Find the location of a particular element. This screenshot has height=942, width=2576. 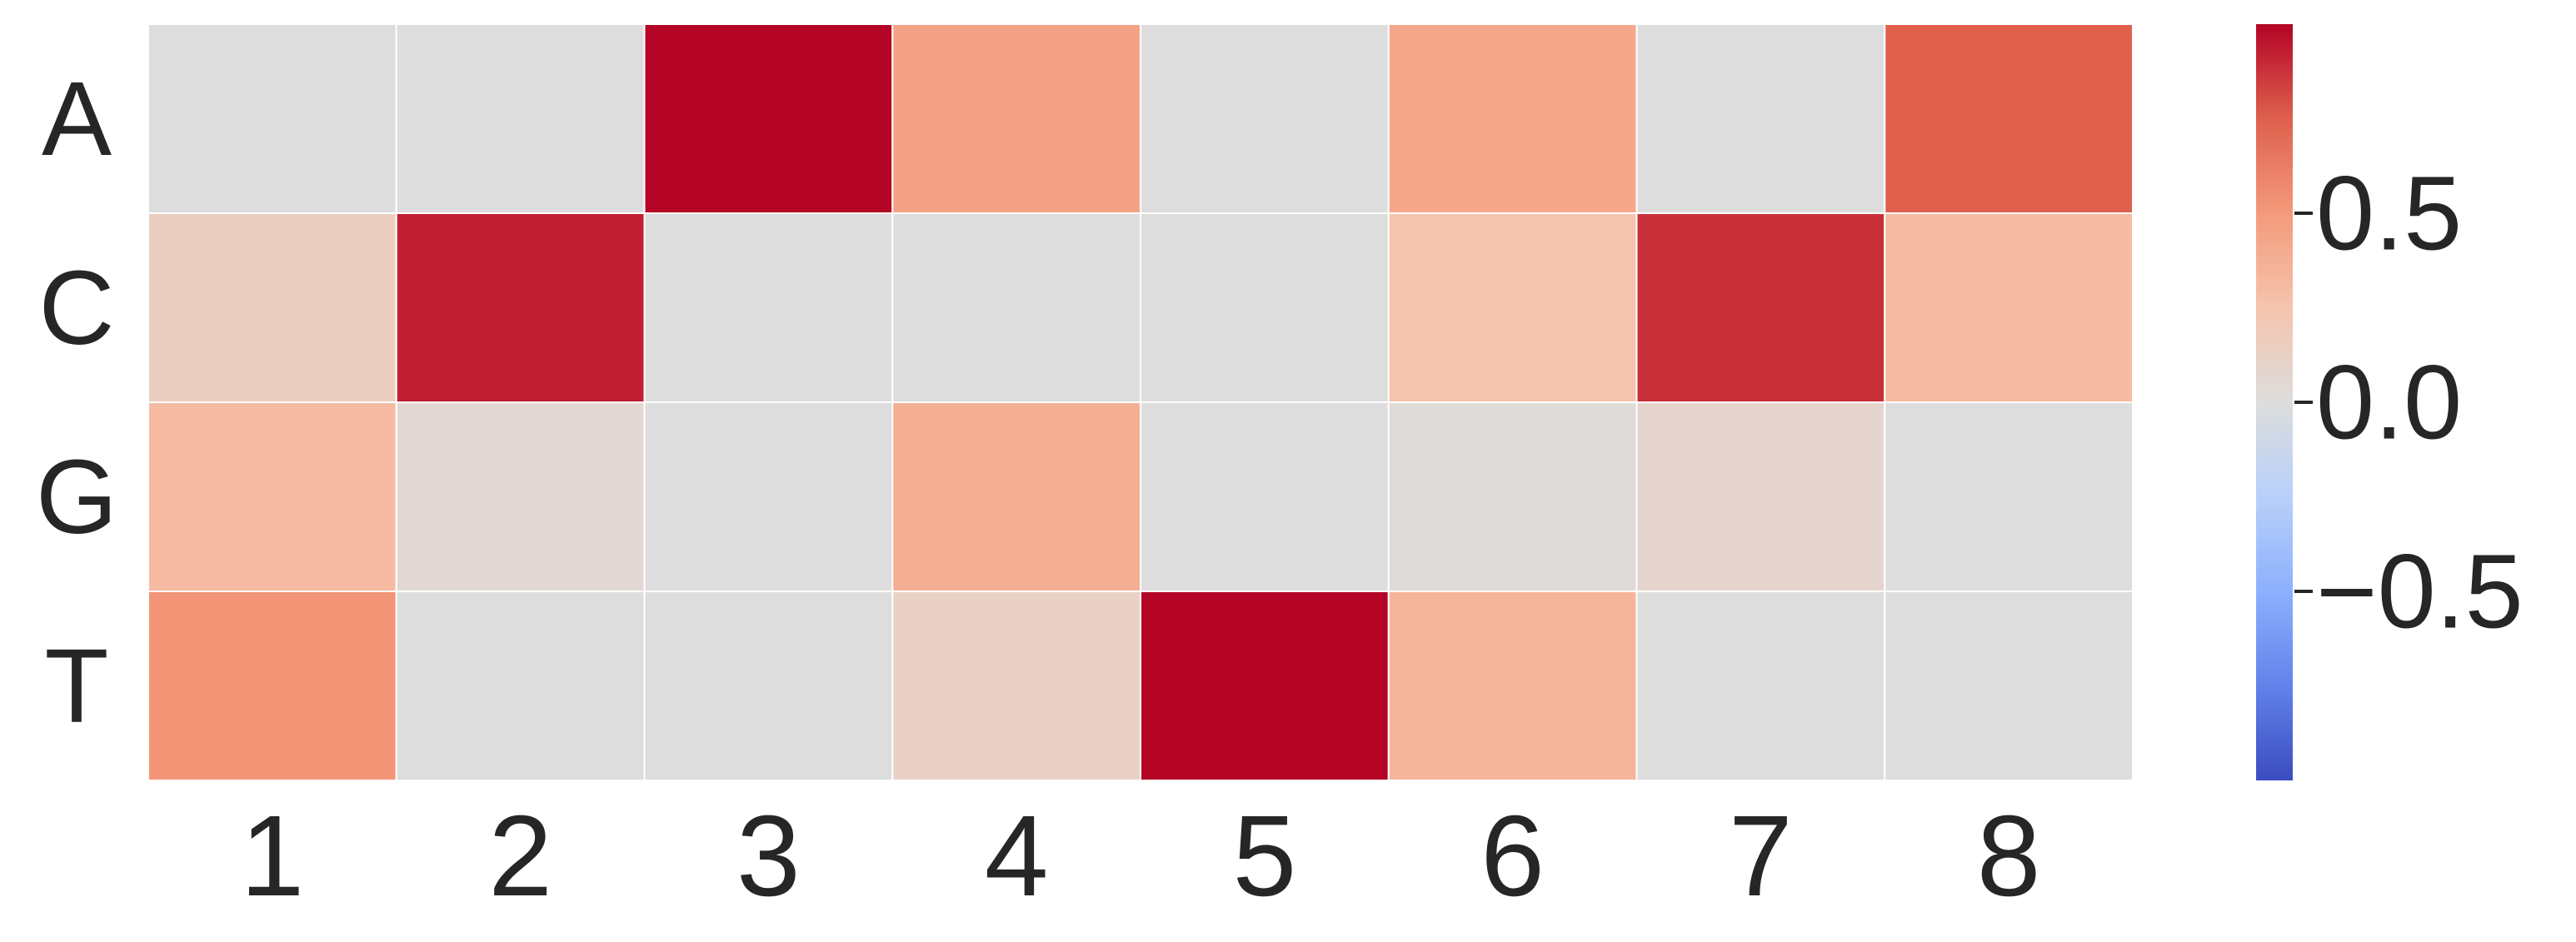

x-tick-label-1: 1 is located at coordinates (273, 856).